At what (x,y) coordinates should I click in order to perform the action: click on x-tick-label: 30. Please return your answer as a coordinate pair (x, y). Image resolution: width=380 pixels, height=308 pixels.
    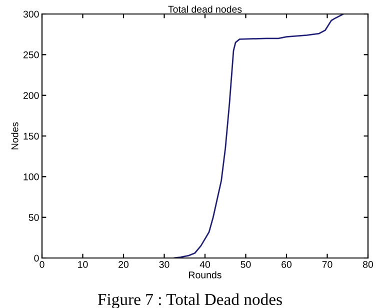
    Looking at the image, I should click on (164, 264).